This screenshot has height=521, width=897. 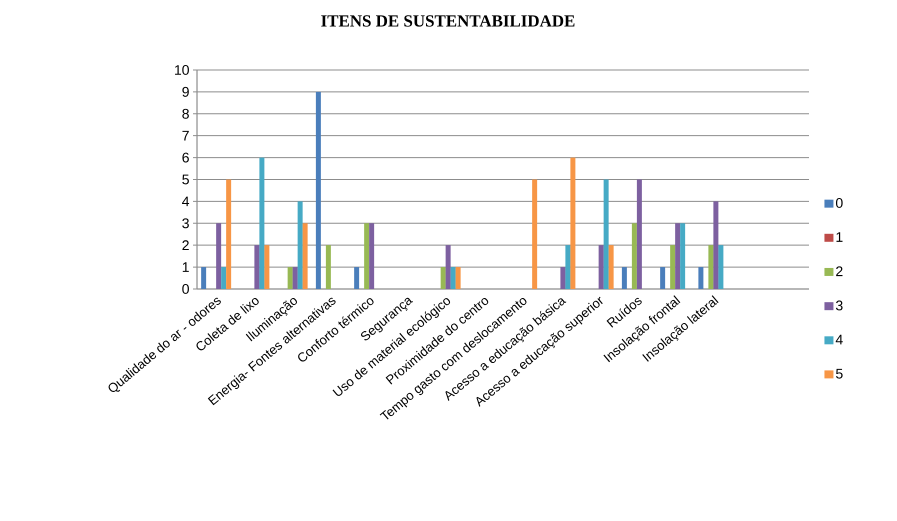 What do you see at coordinates (839, 373) in the screenshot?
I see `legend-label: 5` at bounding box center [839, 373].